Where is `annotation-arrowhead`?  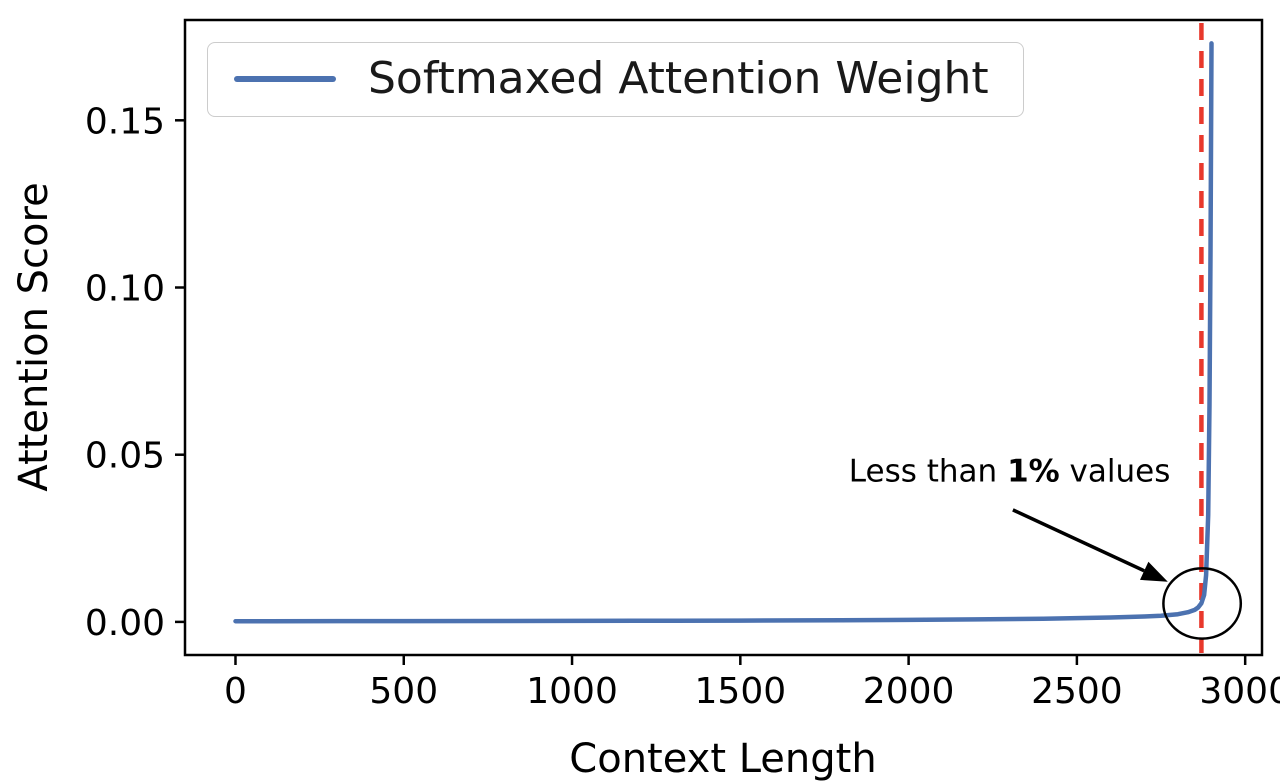 annotation-arrowhead is located at coordinates (1154, 571).